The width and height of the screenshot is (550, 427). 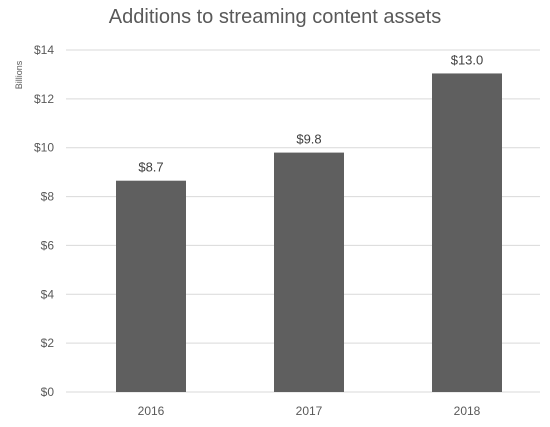 What do you see at coordinates (48, 197) in the screenshot?
I see `y-tick-label: $8` at bounding box center [48, 197].